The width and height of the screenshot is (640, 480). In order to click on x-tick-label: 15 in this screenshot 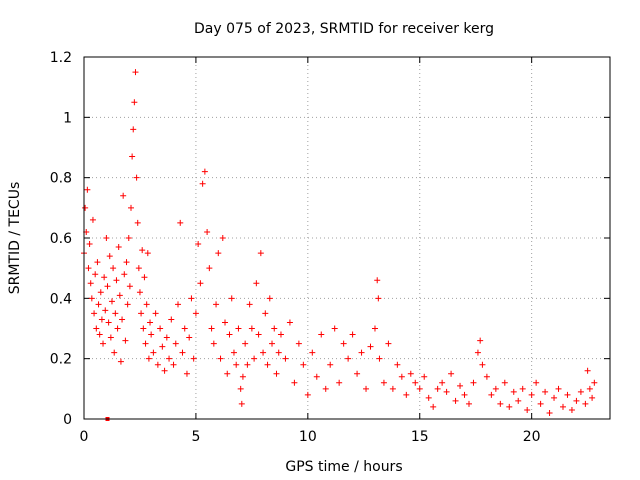, I will do `click(420, 437)`.